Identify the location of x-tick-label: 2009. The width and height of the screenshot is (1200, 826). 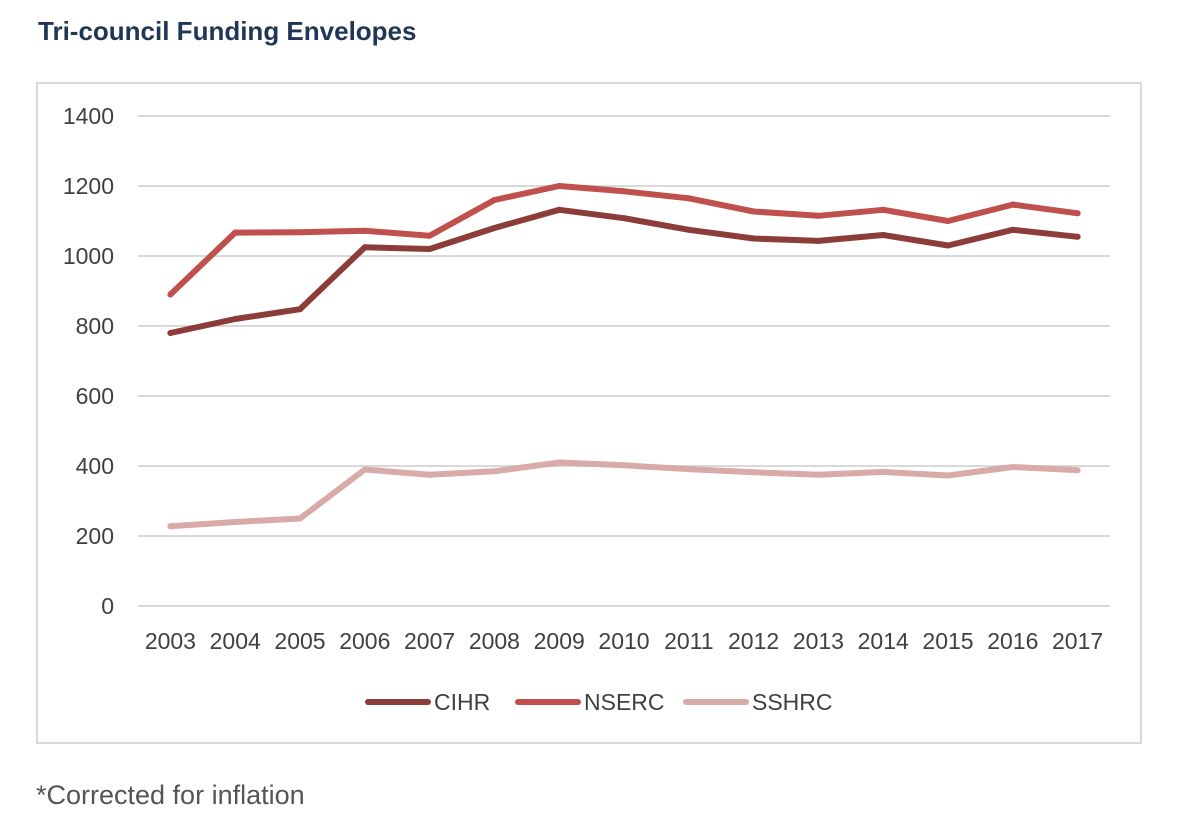
(559, 641).